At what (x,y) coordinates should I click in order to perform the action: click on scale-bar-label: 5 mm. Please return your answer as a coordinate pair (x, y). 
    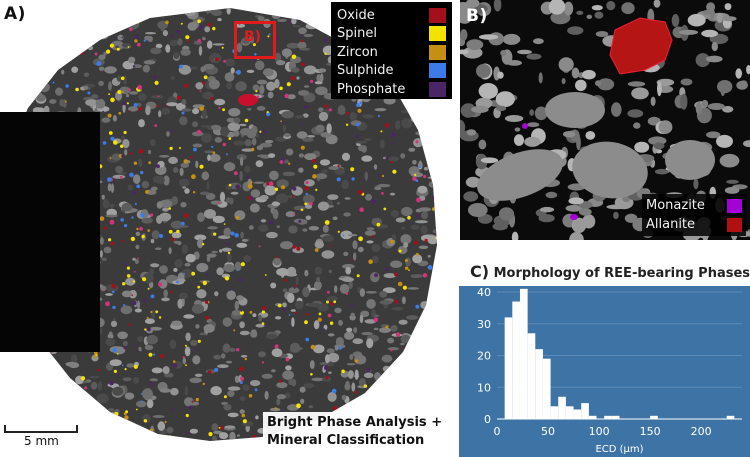
    Looking at the image, I should click on (41, 441).